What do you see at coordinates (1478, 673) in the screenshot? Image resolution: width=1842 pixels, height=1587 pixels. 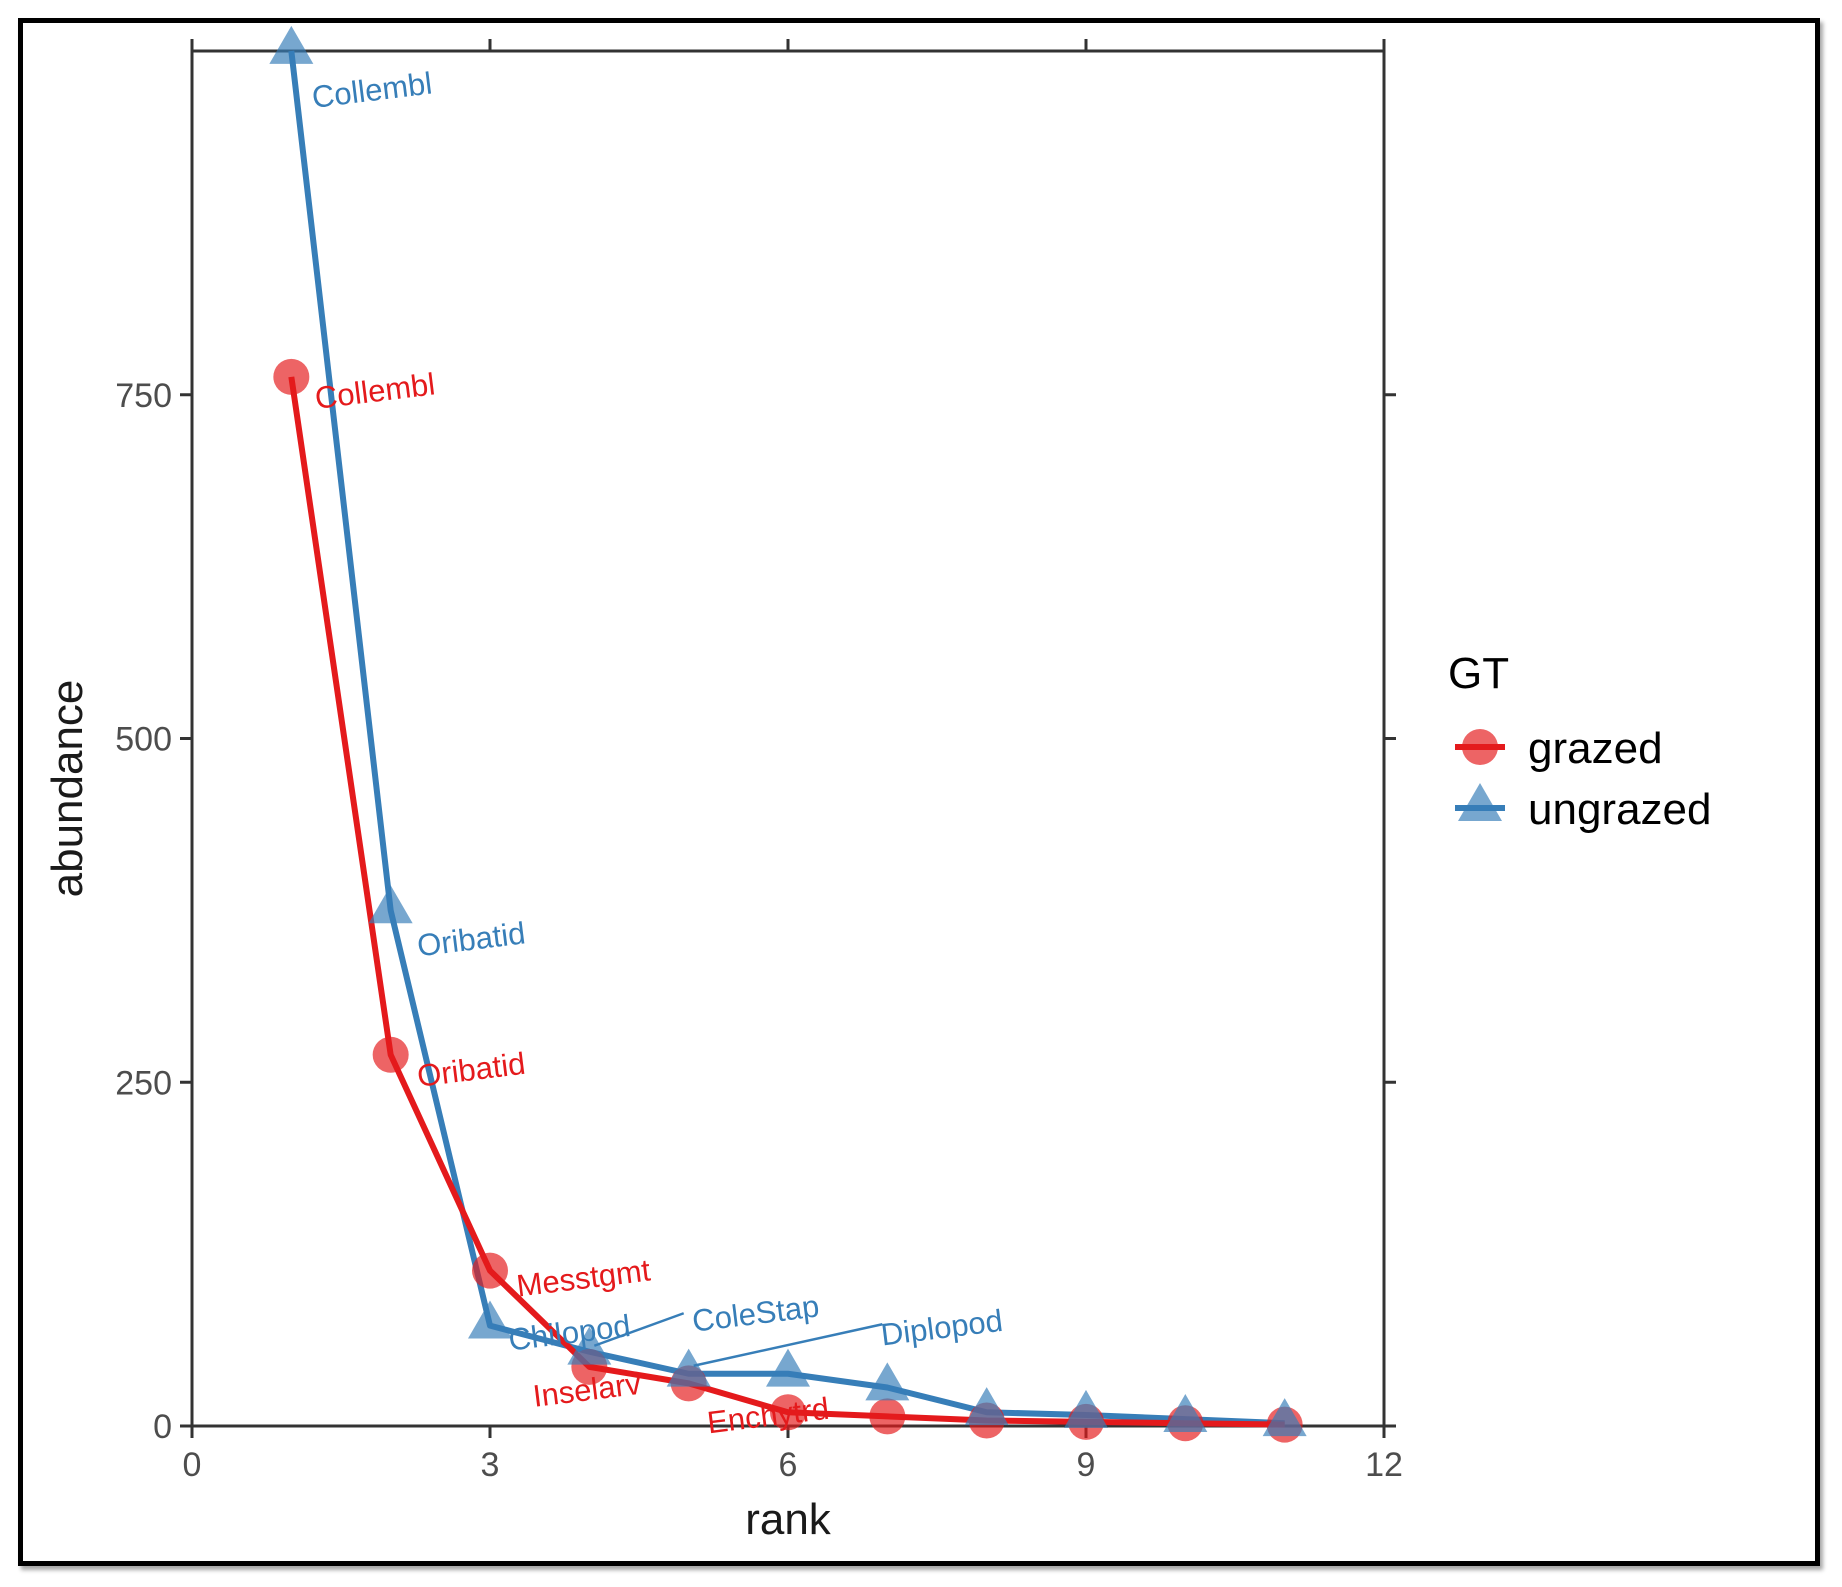 I see `legend-title: GT` at bounding box center [1478, 673].